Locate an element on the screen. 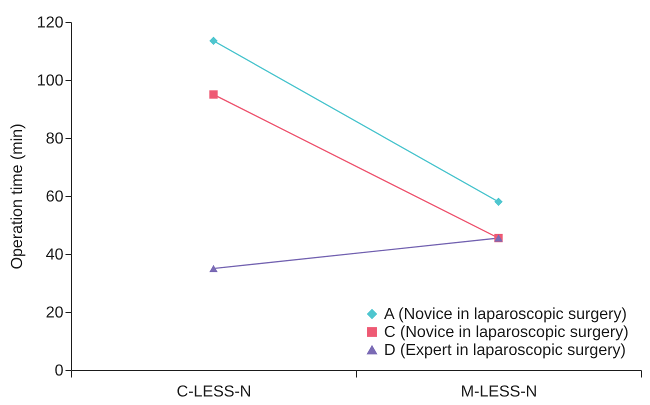  legend-label: D (Expert in laparoscopic surgery) is located at coordinates (505, 350).